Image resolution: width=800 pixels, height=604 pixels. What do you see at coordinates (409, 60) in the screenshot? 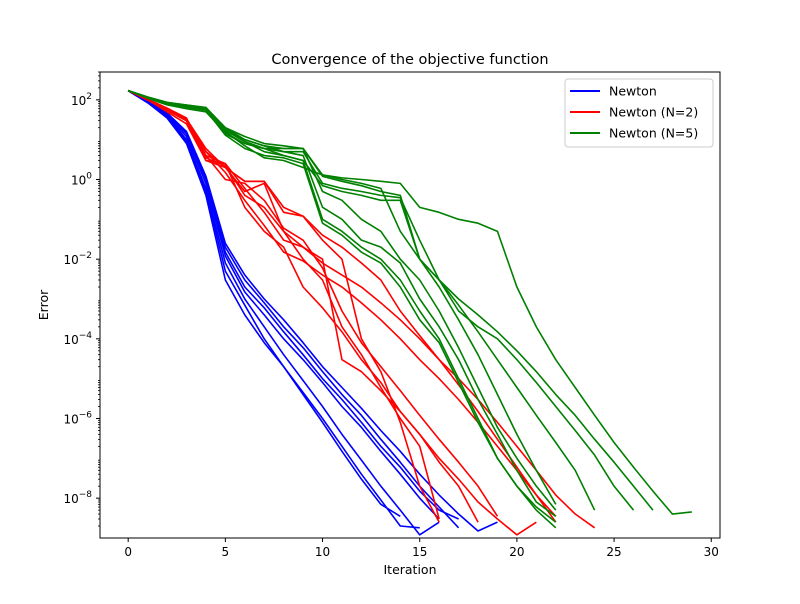
I see `chart-title: Convergence of the objective function` at bounding box center [409, 60].